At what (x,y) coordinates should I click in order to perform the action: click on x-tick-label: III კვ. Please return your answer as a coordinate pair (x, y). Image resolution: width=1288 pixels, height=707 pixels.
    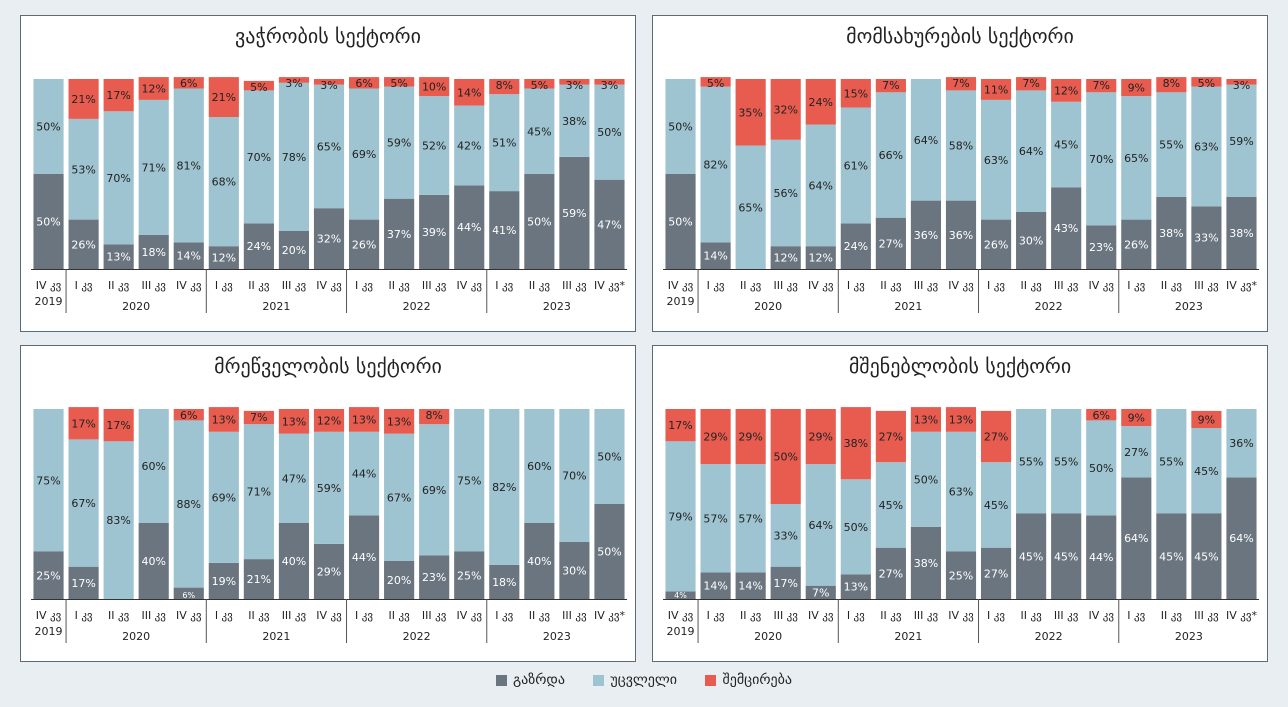
    Looking at the image, I should click on (294, 285).